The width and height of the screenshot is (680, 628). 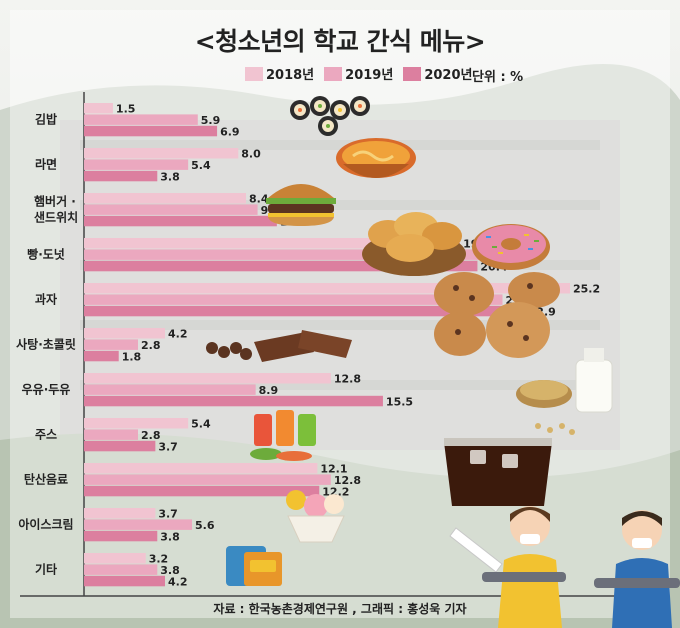 What do you see at coordinates (340, 609) in the screenshot?
I see `source-credit: 자료 : 한국농촌경제연구원 , 그래픽 : 홍성욱 기자` at bounding box center [340, 609].